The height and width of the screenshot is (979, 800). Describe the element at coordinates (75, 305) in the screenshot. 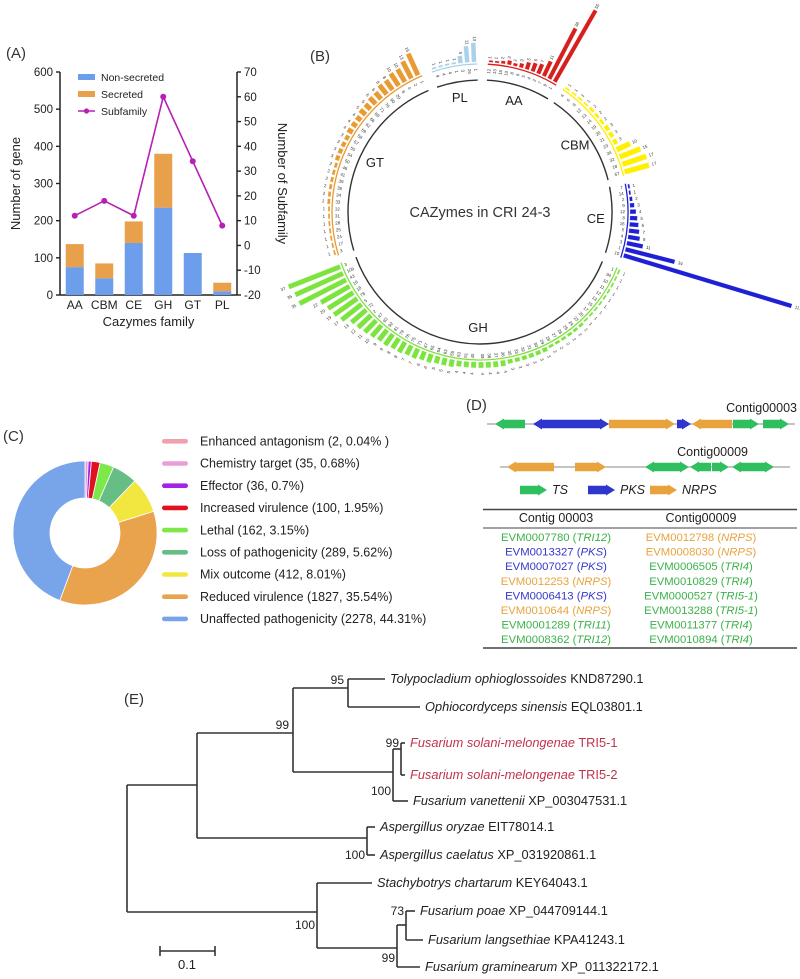

I see `x-tick-label: AA` at that location.